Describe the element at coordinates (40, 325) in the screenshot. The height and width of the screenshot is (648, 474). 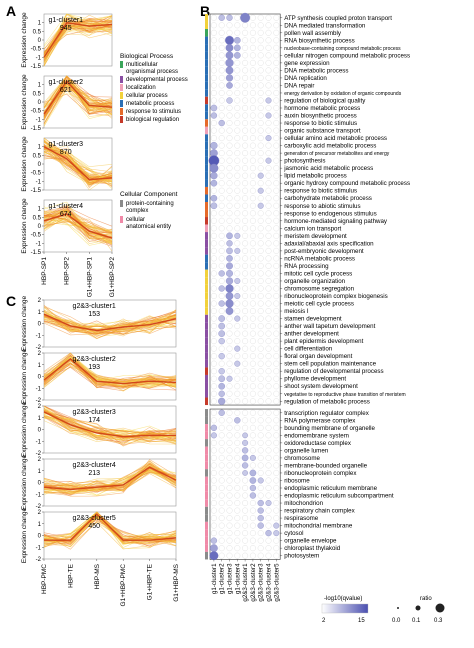
I see `y-tick-label: 0` at that location.